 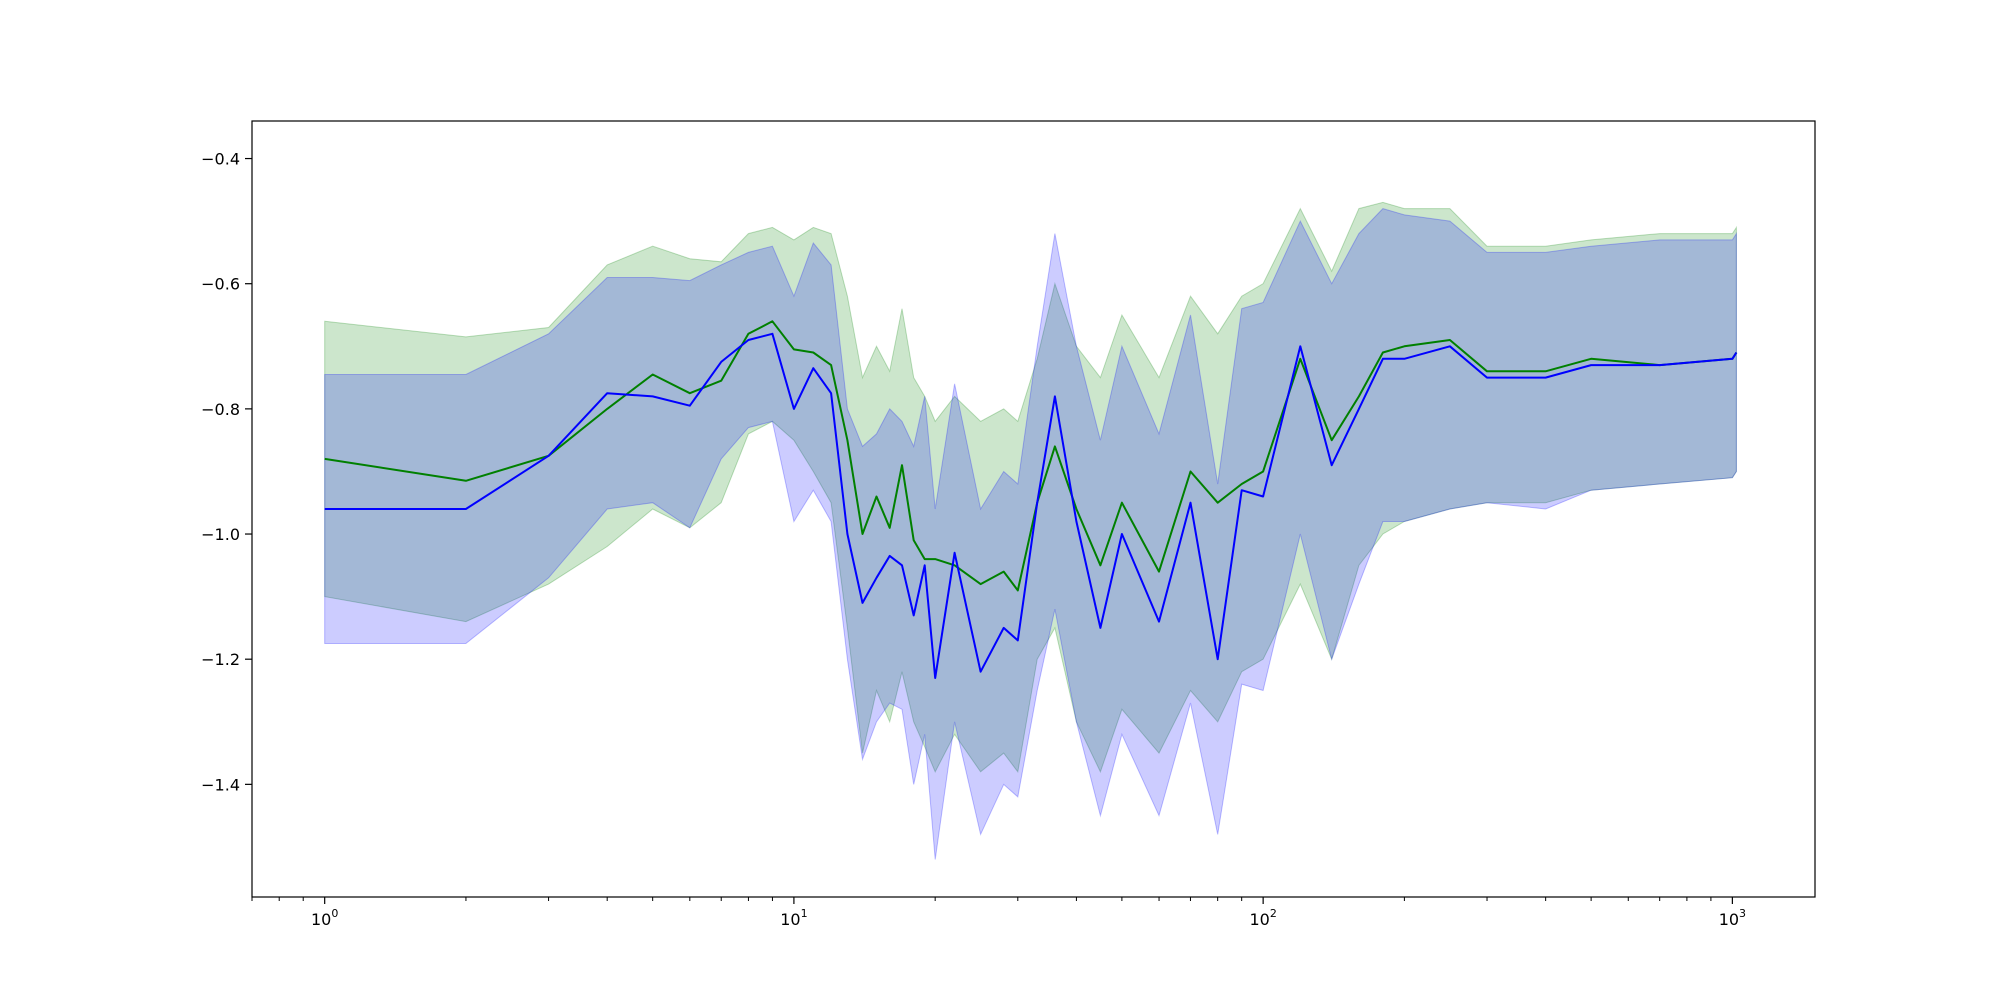 I want to click on x-axis: 10⁰ 10¹ 10² 10³, so click(x=998, y=913).